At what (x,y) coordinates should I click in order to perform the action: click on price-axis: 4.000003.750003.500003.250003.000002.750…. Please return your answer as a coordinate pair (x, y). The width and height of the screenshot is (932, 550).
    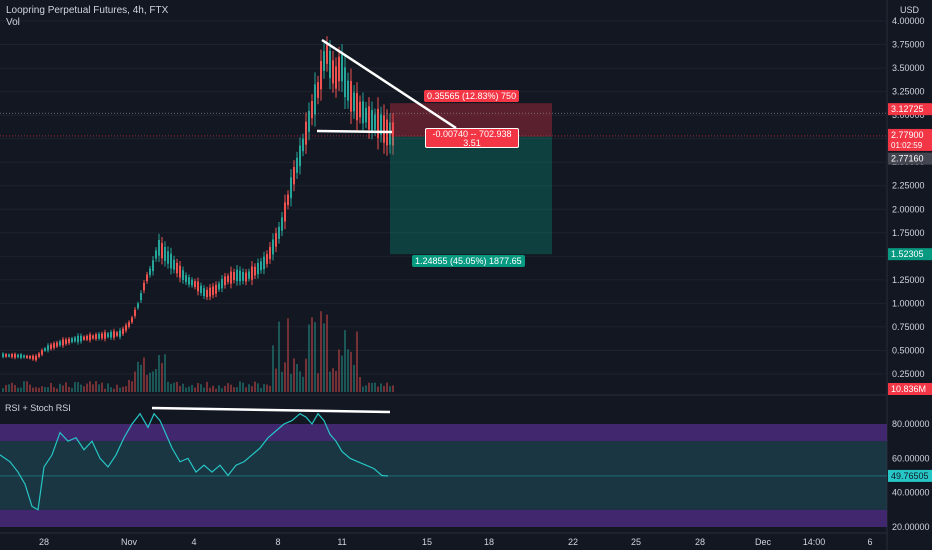
    Looking at the image, I should click on (910, 274).